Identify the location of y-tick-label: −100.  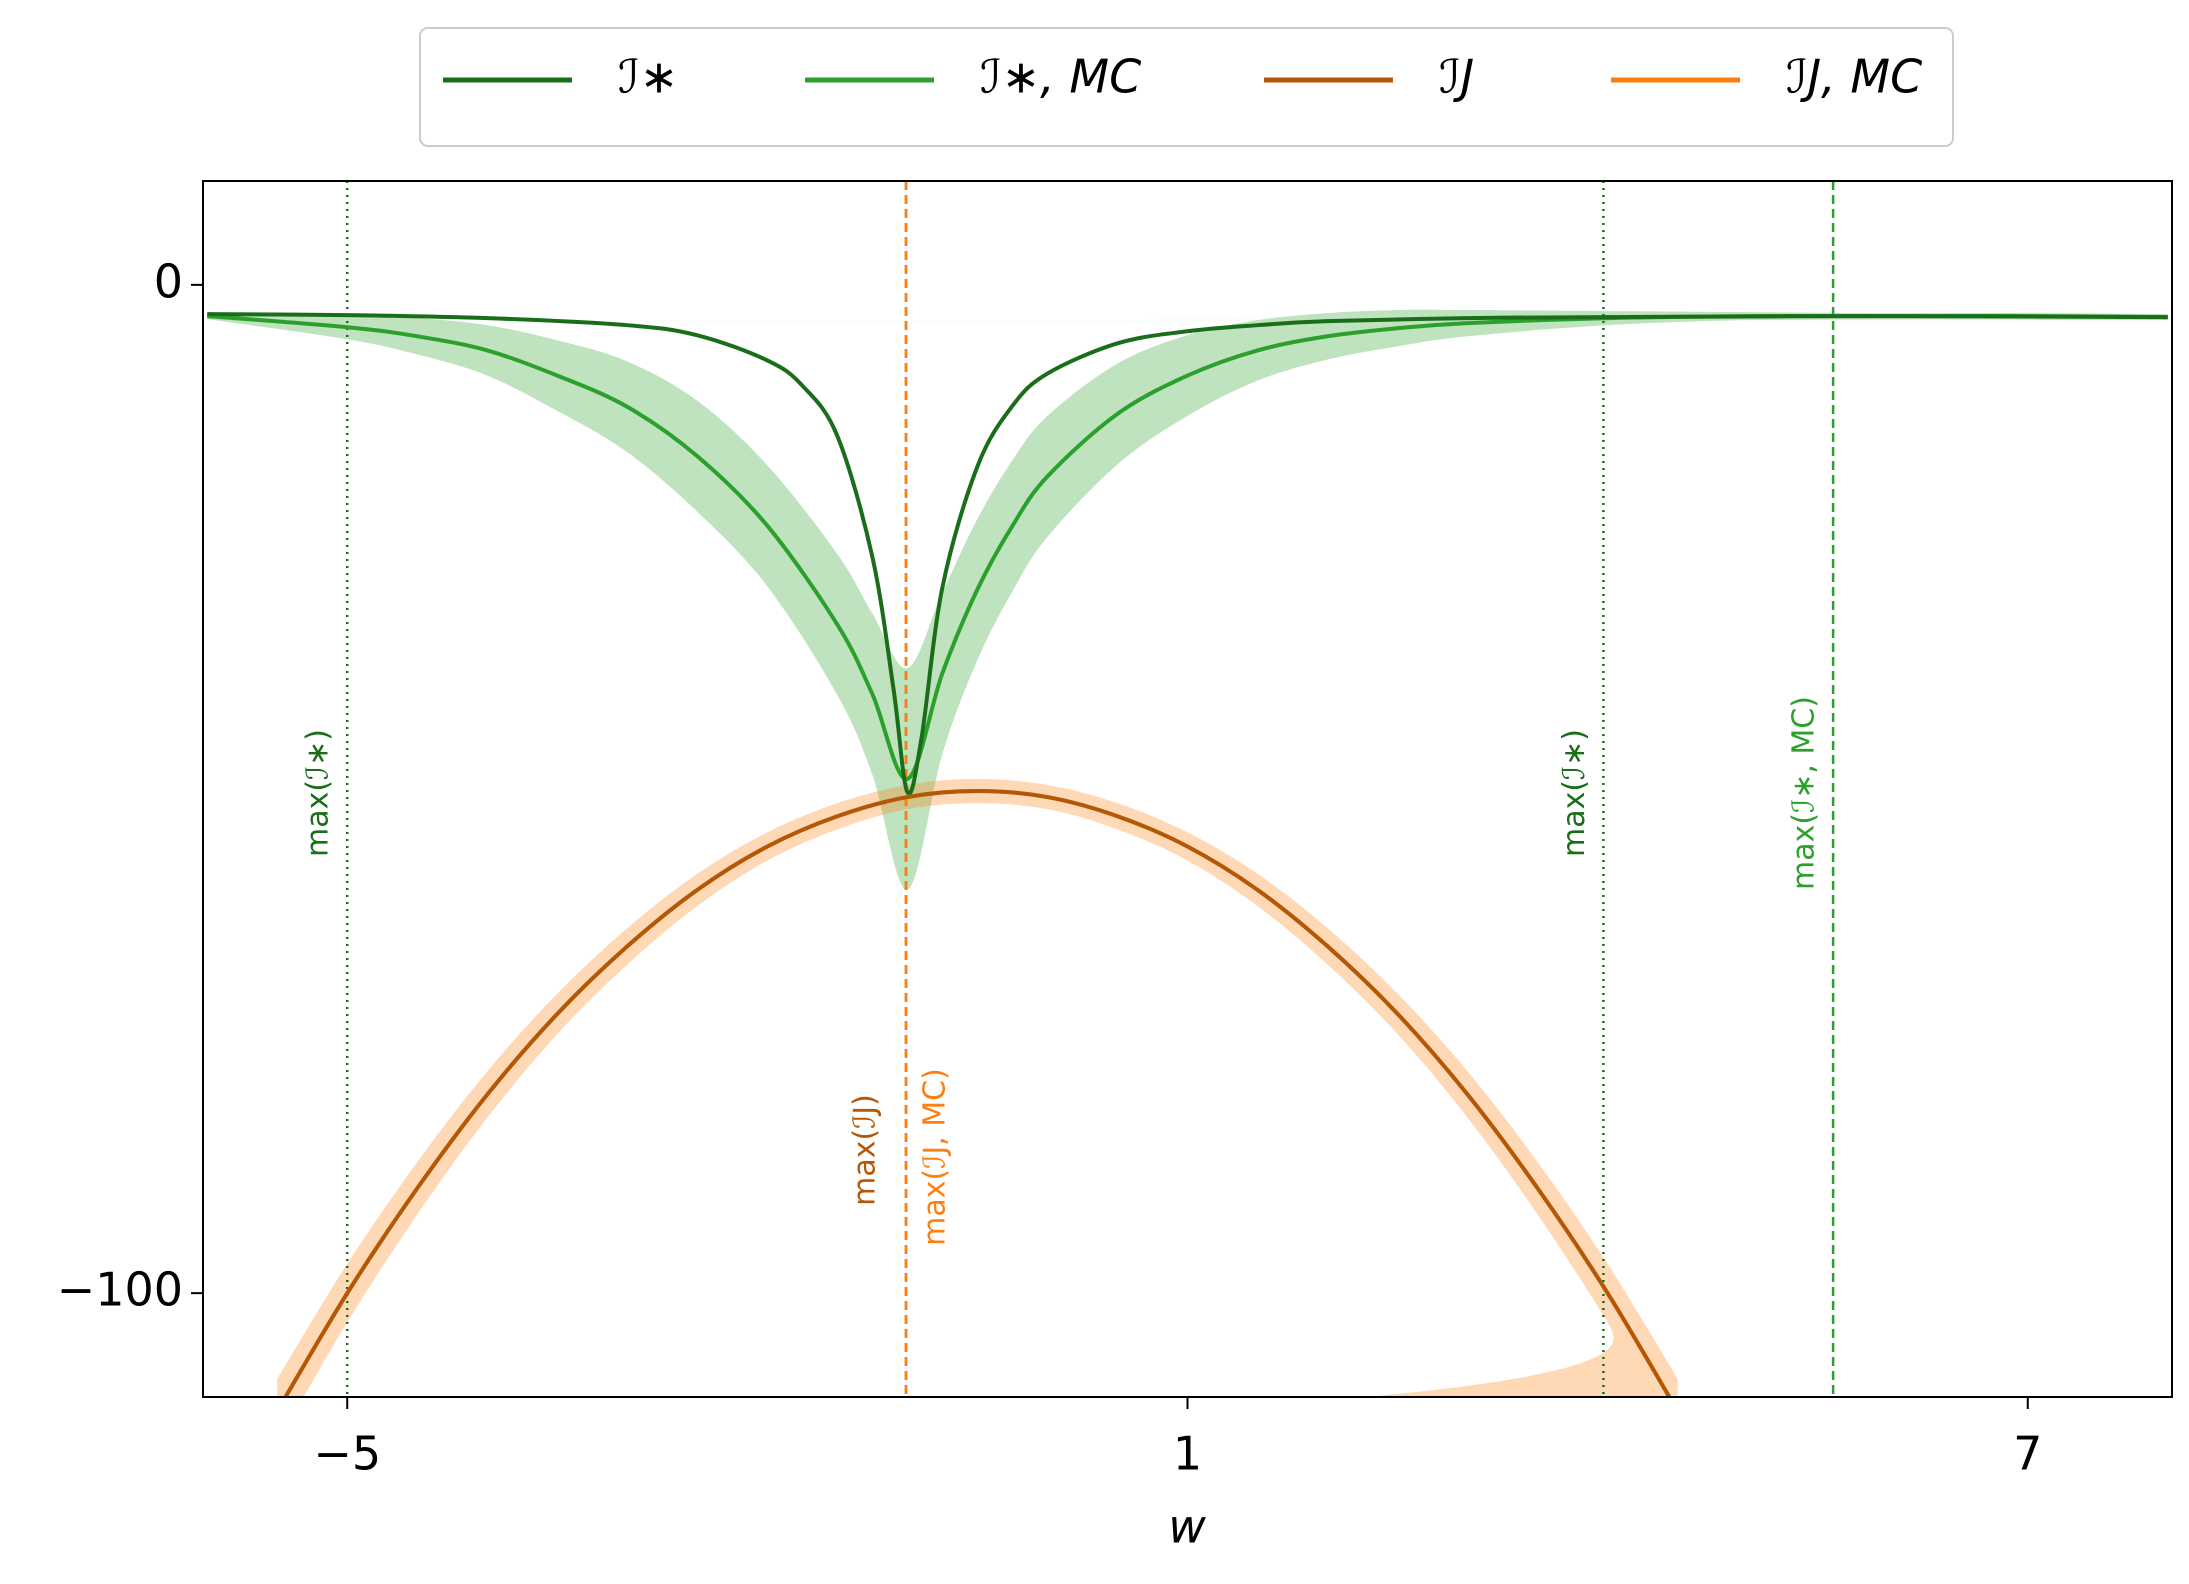
(120, 1290).